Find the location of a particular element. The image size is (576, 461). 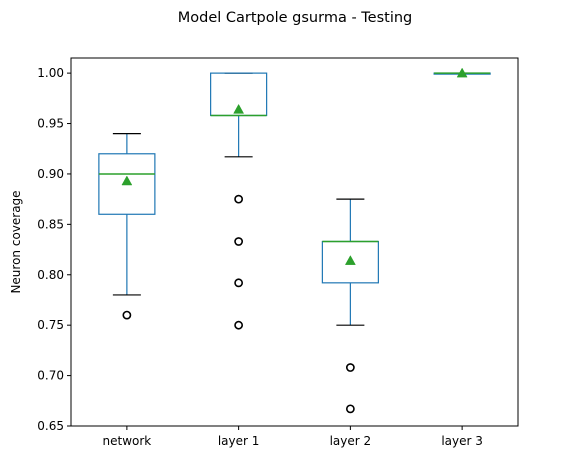

chart-title: Model Cartpole gsurma - Testing is located at coordinates (295, 18).